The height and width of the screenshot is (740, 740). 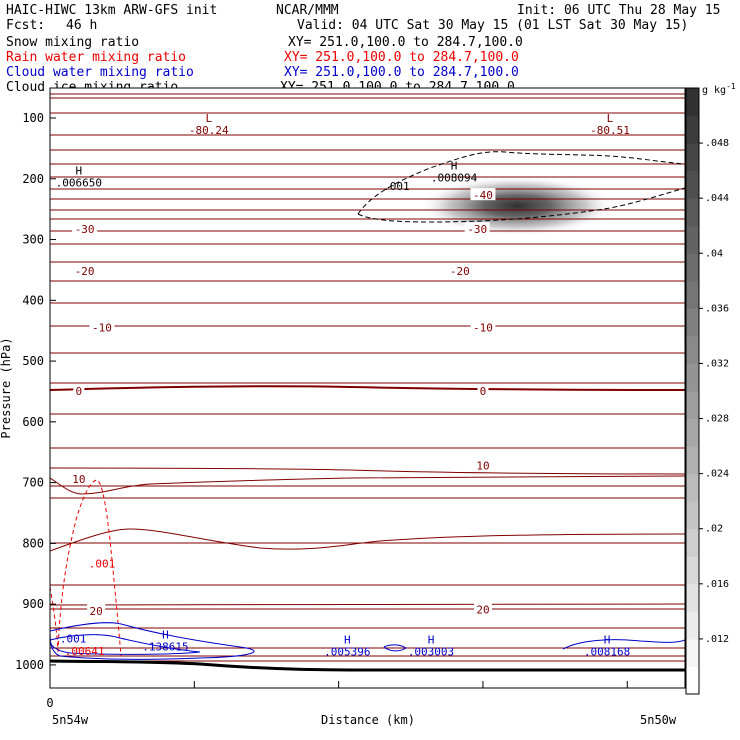 What do you see at coordinates (619, 10) in the screenshot?
I see `init-time: Init: 06 UTC Thu 28 May 15` at bounding box center [619, 10].